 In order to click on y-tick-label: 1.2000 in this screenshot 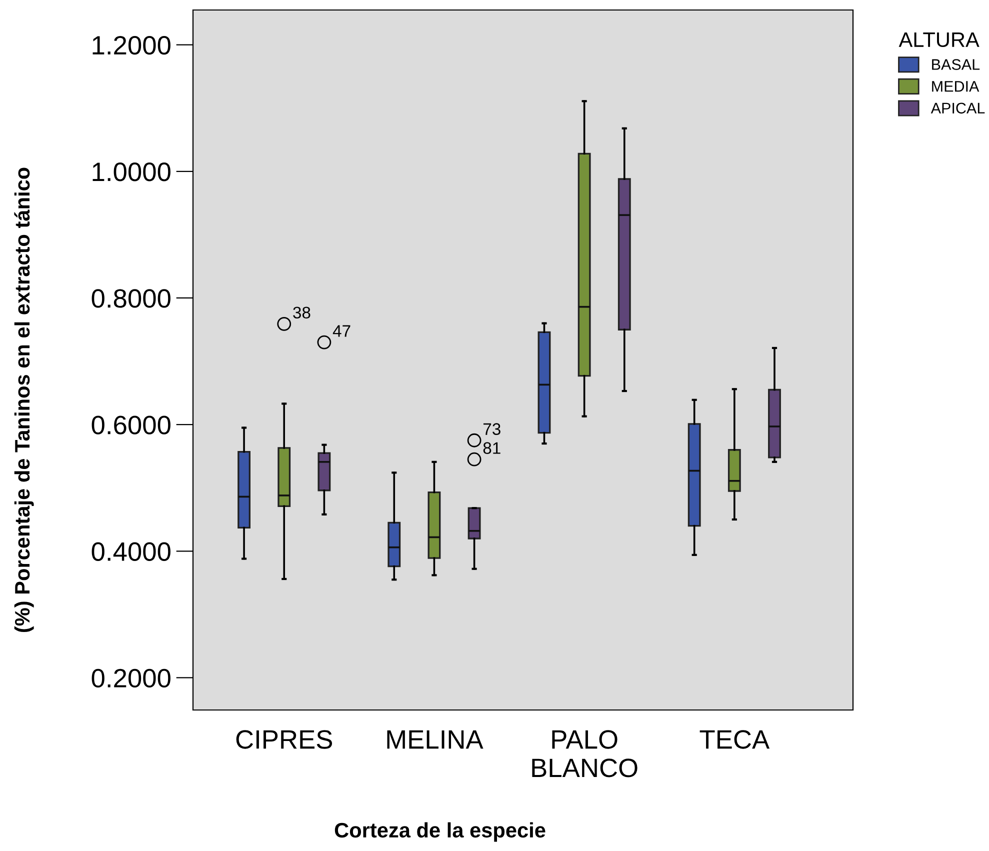, I will do `click(131, 45)`.